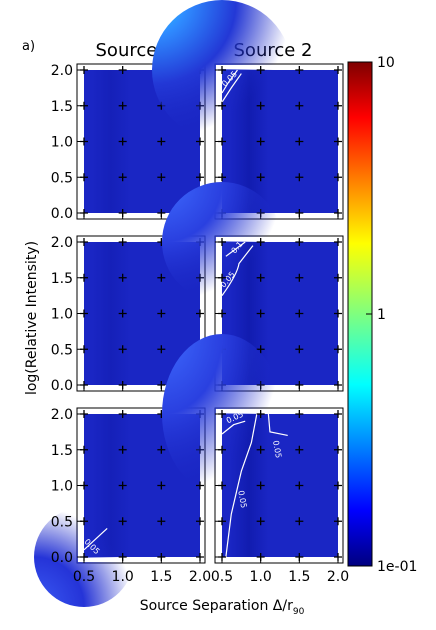  Describe the element at coordinates (386, 63) in the screenshot. I see `colorbar-tick-label: 10` at that location.